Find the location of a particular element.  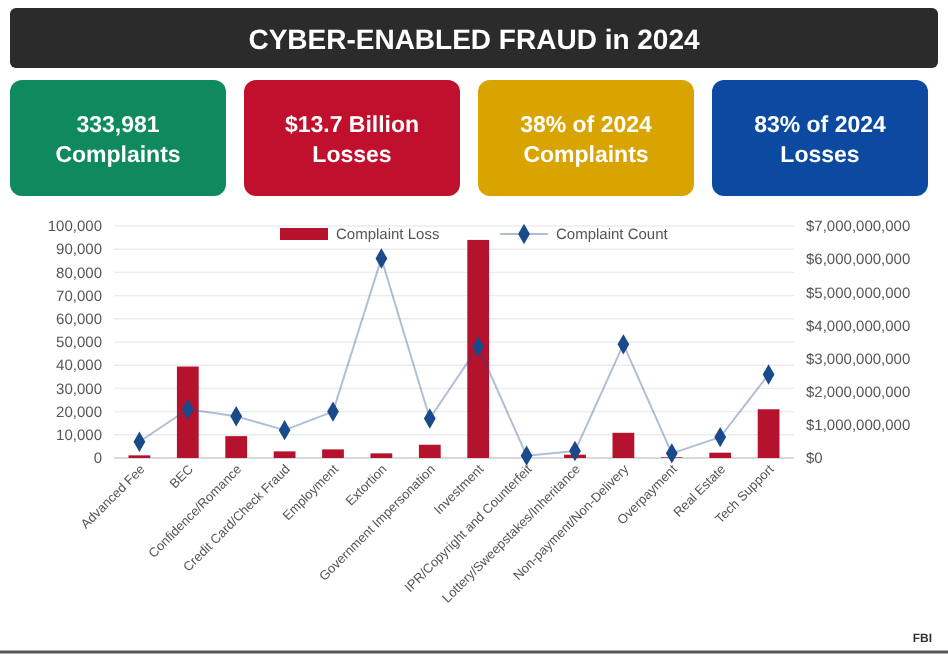

text: 38% of 2024 Complaints is located at coordinates (587, 141).